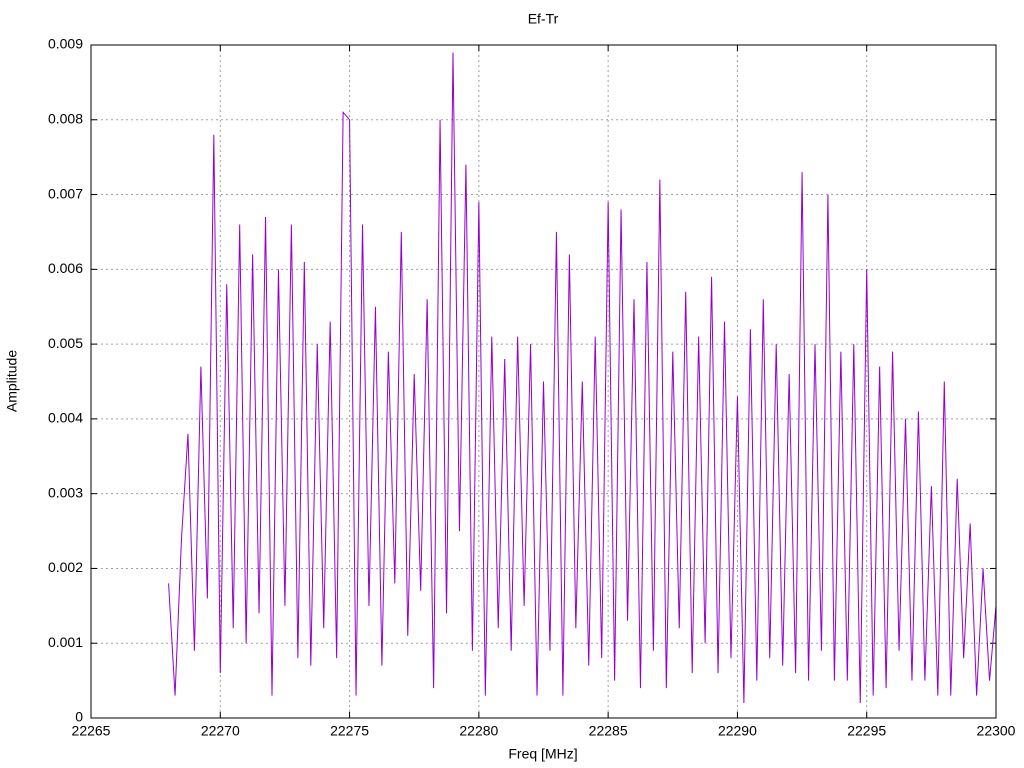 Image resolution: width=1024 pixels, height=768 pixels. Describe the element at coordinates (65, 44) in the screenshot. I see `y-tick-label: 0.009` at that location.